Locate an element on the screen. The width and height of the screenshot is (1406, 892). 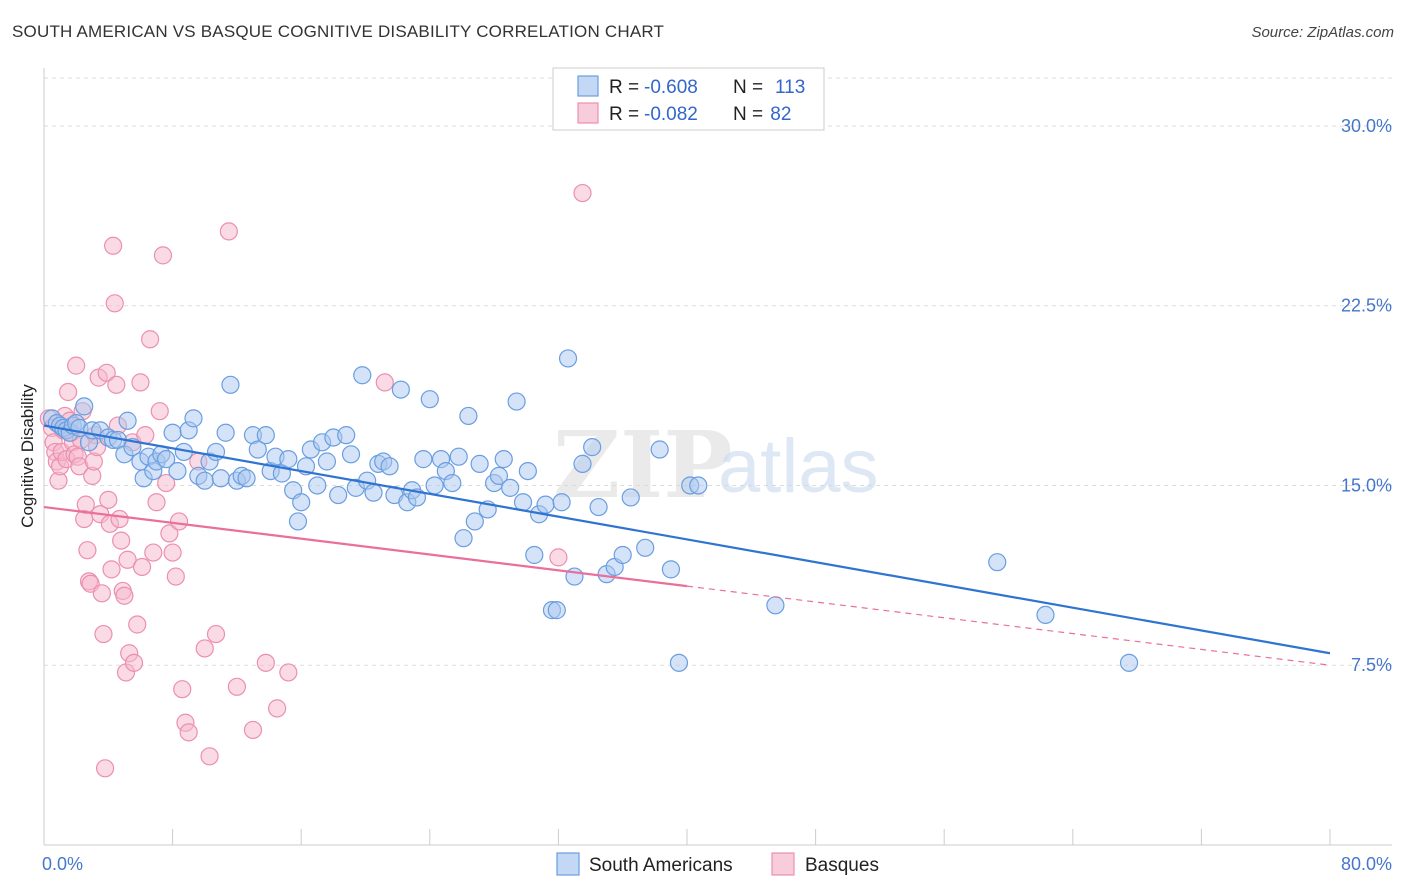
bottom-legend-swatch-south-americans is located at coordinates (568, 864).